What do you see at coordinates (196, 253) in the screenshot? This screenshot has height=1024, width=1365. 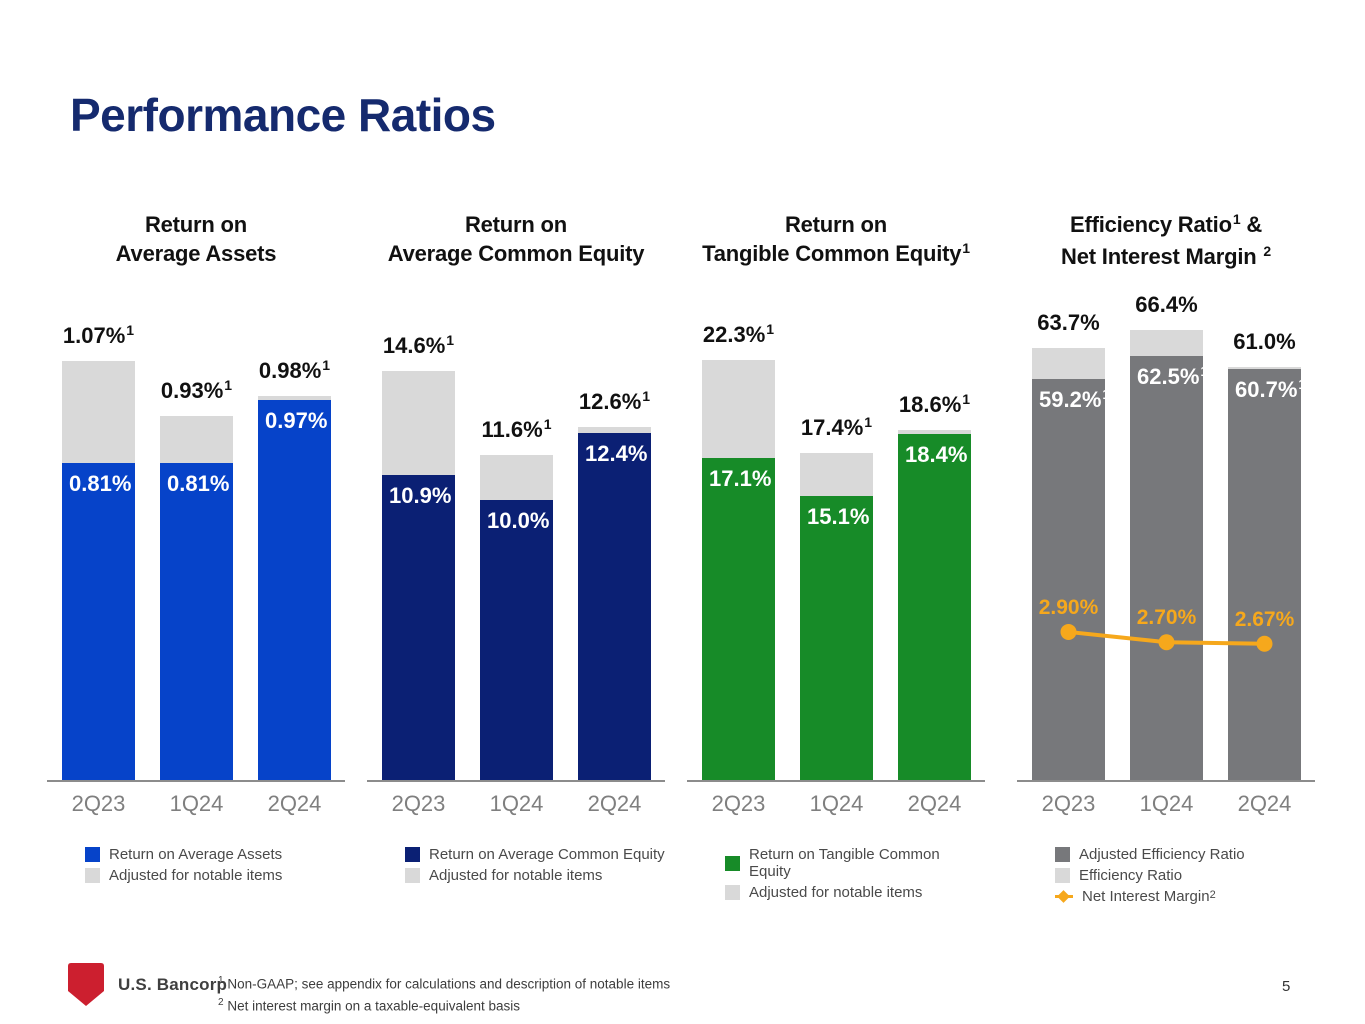 I see `chart-title-line: Average Assets` at bounding box center [196, 253].